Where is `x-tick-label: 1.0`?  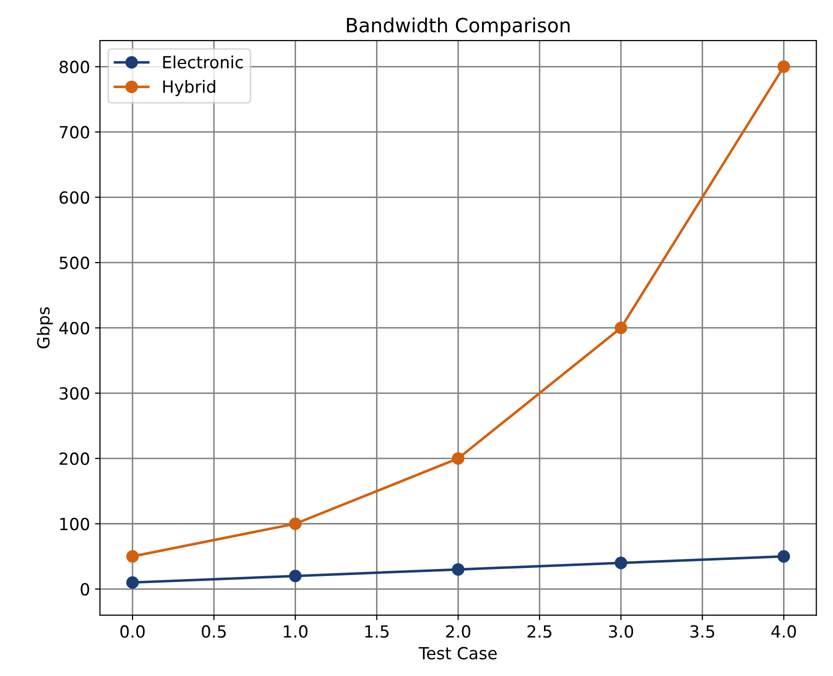 x-tick-label: 1.0 is located at coordinates (296, 631).